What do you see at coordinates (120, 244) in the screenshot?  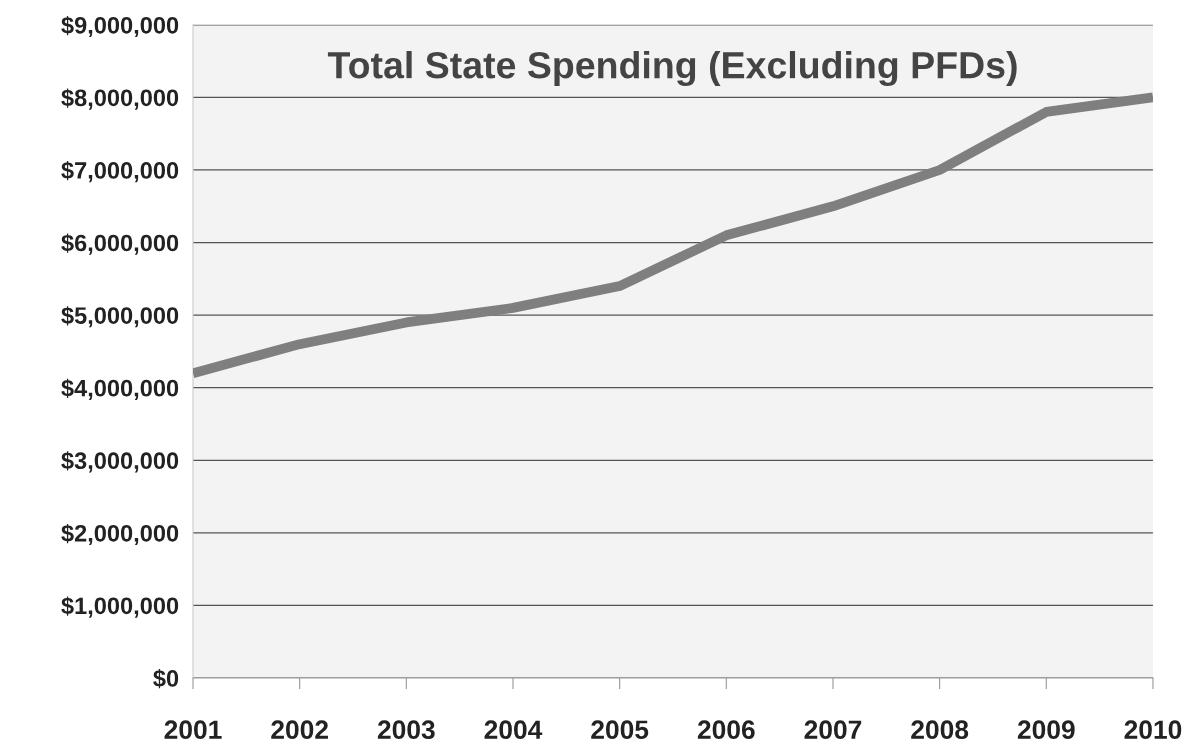 I see `y-tick-label: $6,000,000` at bounding box center [120, 244].